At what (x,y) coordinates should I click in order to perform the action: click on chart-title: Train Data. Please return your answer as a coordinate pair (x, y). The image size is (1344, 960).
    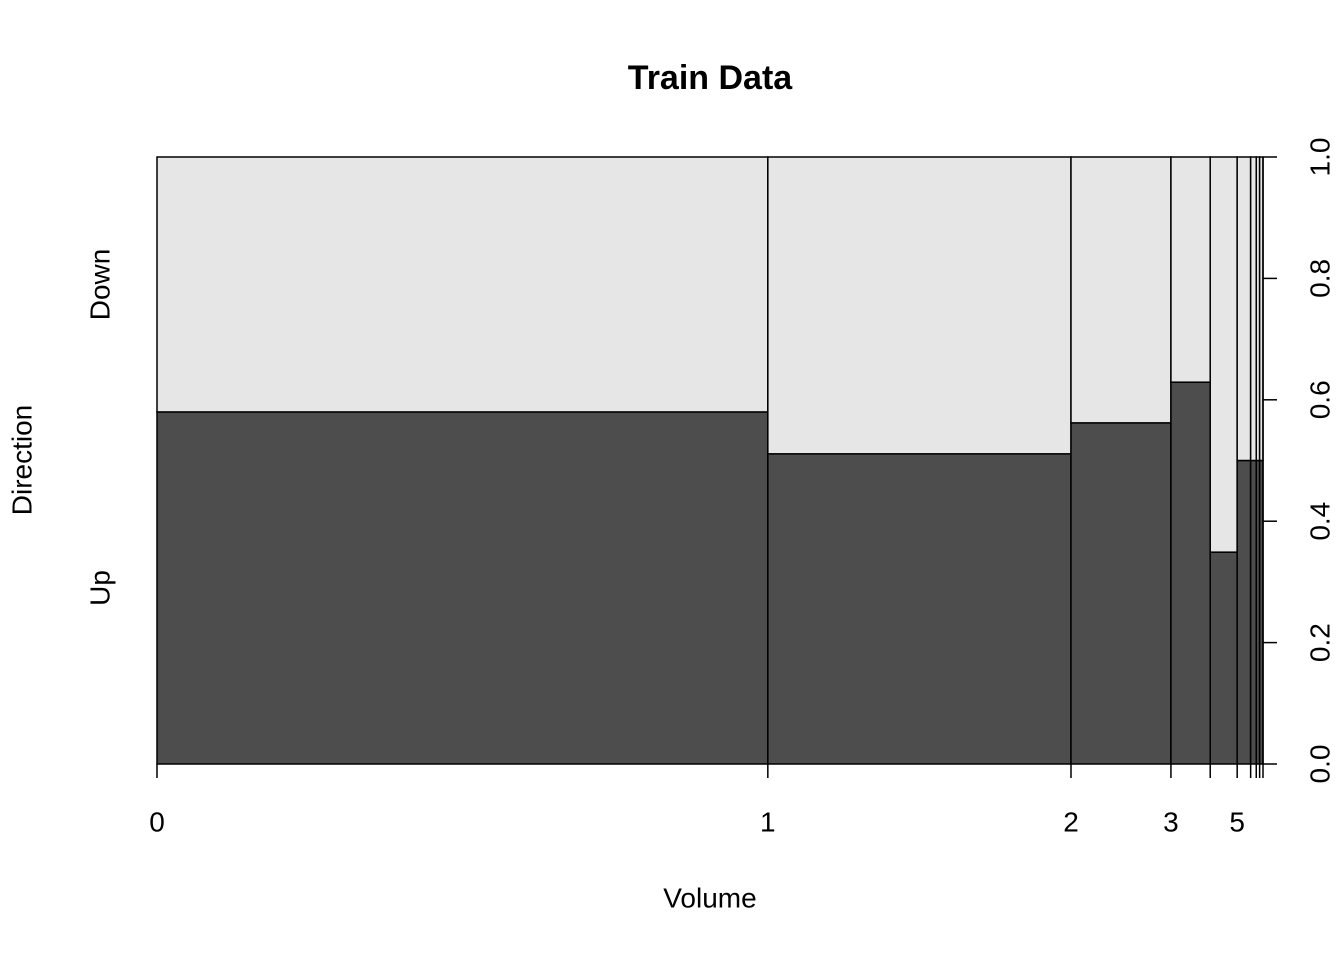
    Looking at the image, I should click on (710, 78).